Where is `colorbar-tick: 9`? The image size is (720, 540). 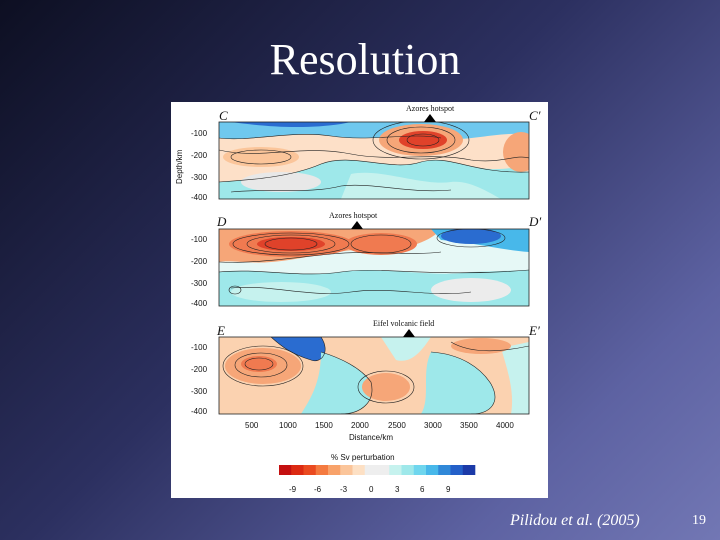 colorbar-tick: 9 is located at coordinates (448, 489).